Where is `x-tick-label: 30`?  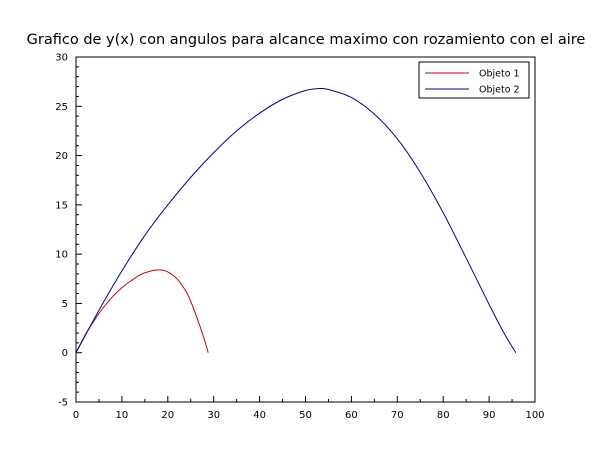 x-tick-label: 30 is located at coordinates (213, 415).